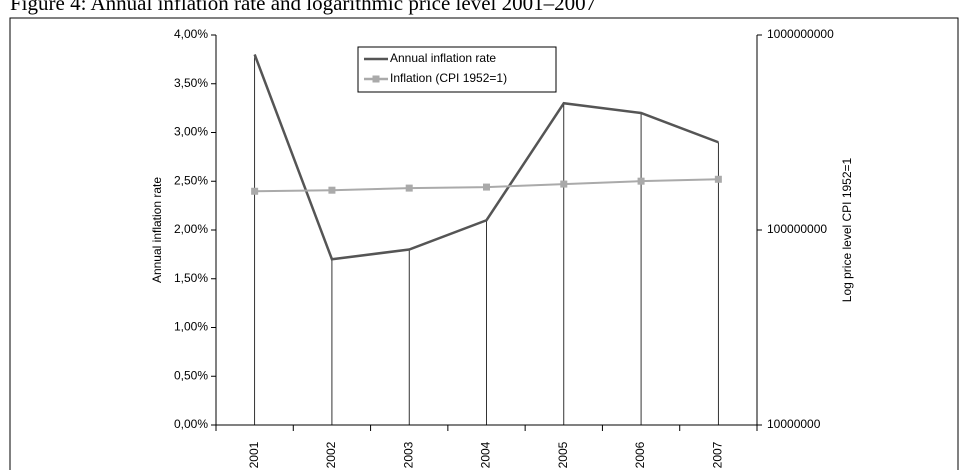 Image resolution: width=974 pixels, height=470 pixels. Describe the element at coordinates (191, 424) in the screenshot. I see `y-tick-label: 0,00%` at that location.